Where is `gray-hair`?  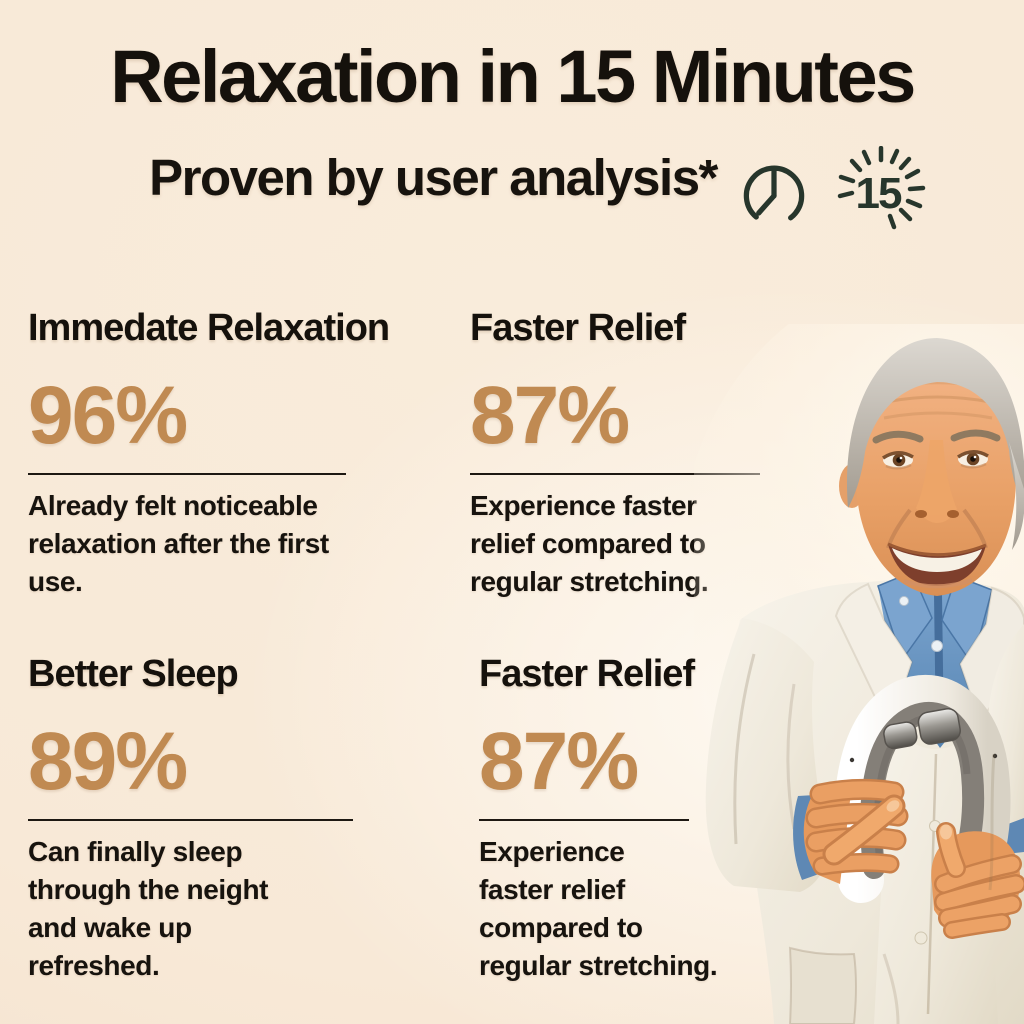 gray-hair is located at coordinates (935, 423).